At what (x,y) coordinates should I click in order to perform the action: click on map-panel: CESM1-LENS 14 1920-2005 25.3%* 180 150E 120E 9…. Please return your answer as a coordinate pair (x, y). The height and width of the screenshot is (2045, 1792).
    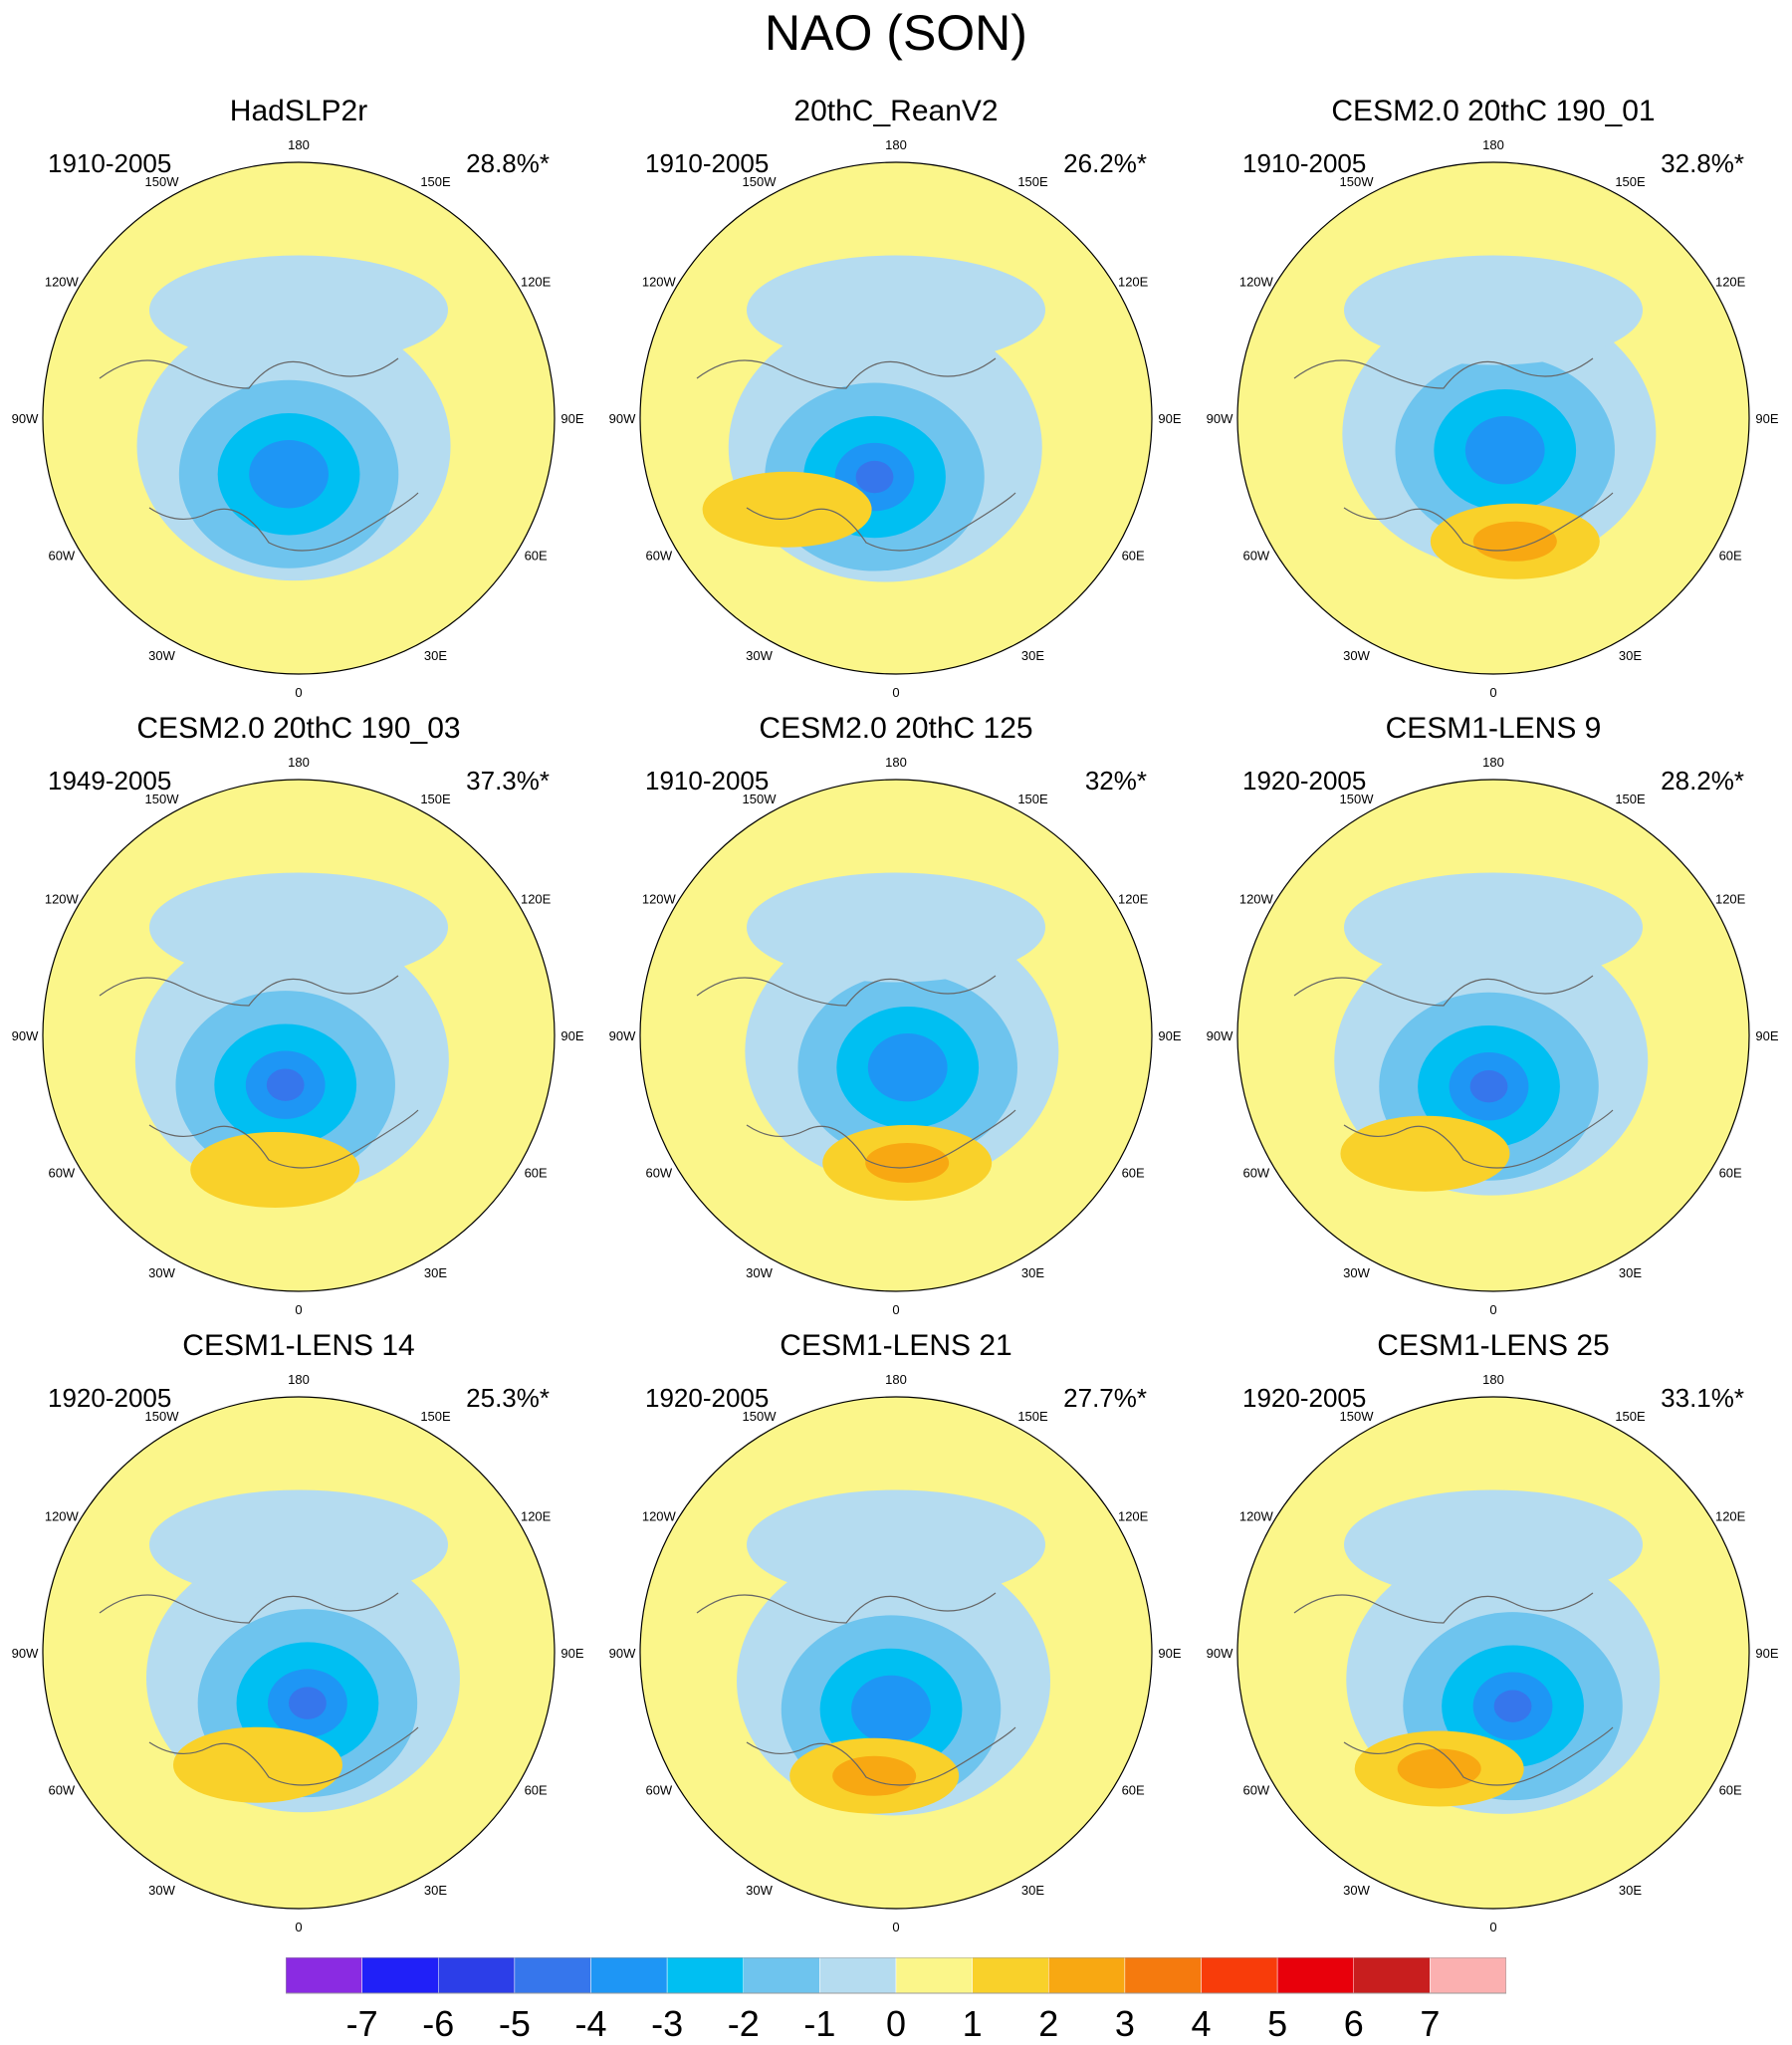
    Looking at the image, I should click on (299, 1631).